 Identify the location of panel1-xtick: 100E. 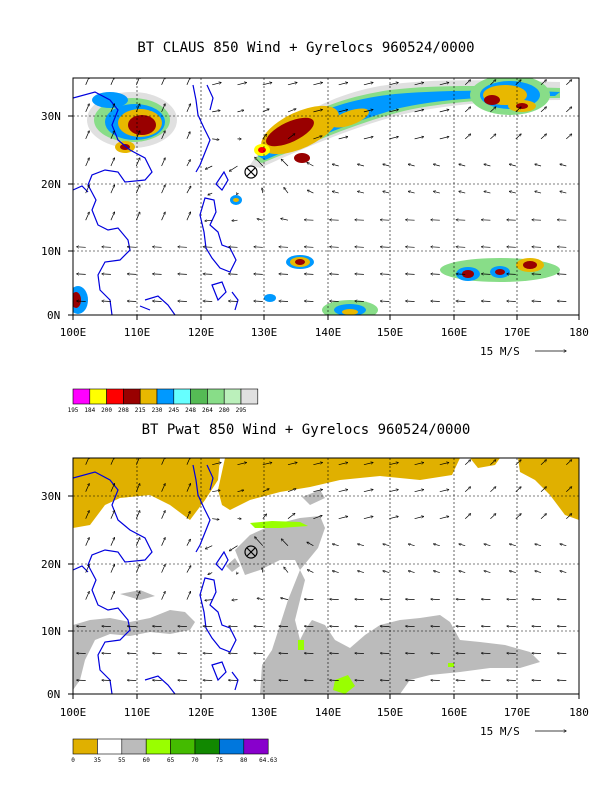
(73, 332).